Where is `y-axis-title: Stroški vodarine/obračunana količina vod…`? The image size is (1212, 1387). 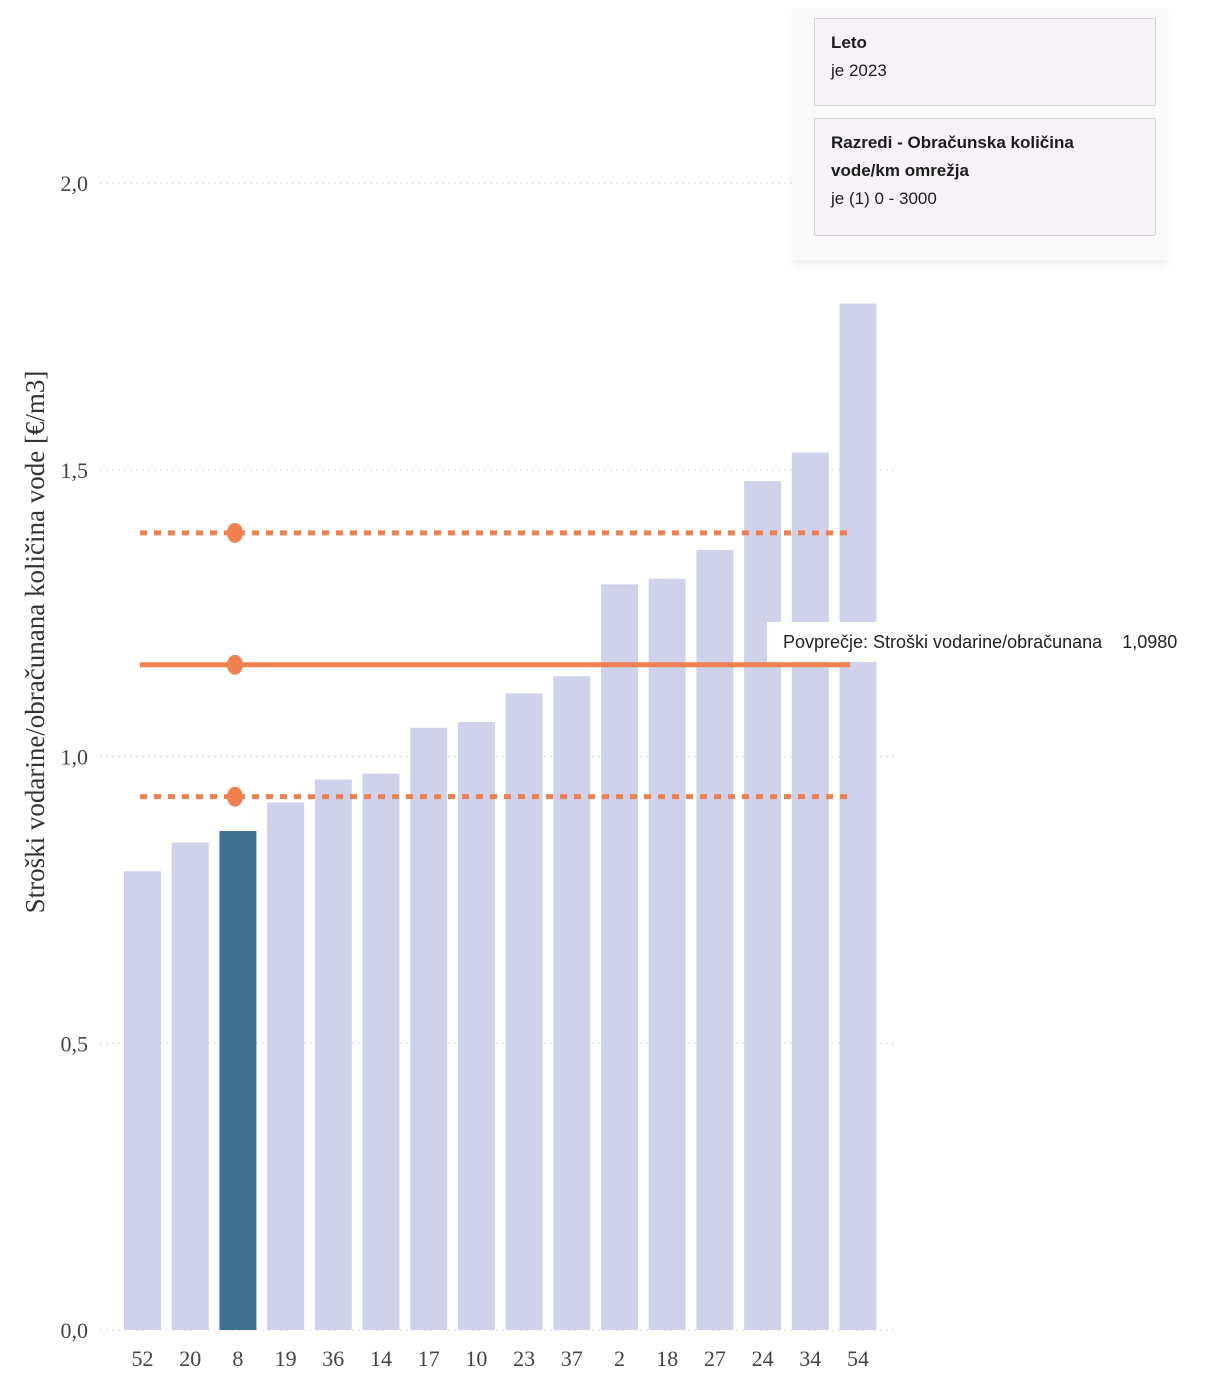
y-axis-title: Stroški vodarine/obračunana količina vod… is located at coordinates (35, 642).